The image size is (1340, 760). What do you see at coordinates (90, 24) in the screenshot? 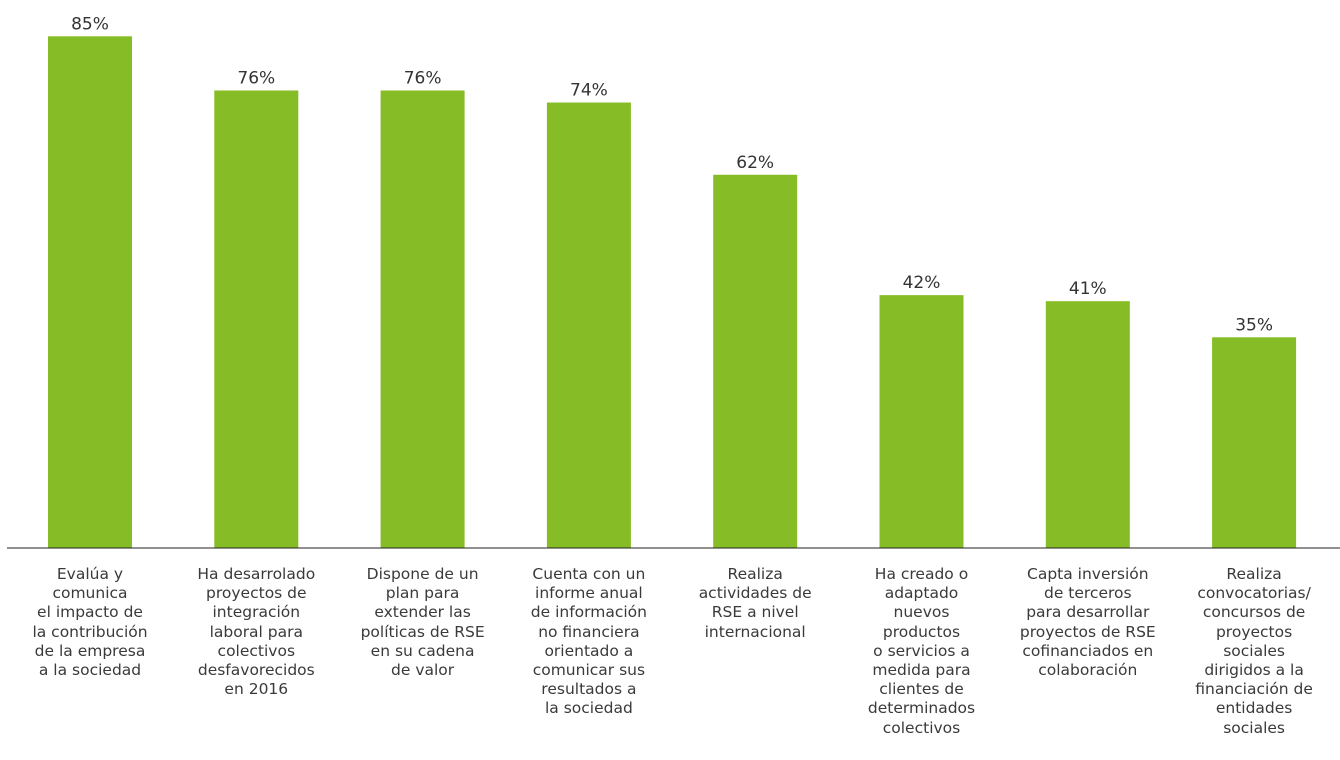
I see `bar-value-label: 85%` at bounding box center [90, 24].